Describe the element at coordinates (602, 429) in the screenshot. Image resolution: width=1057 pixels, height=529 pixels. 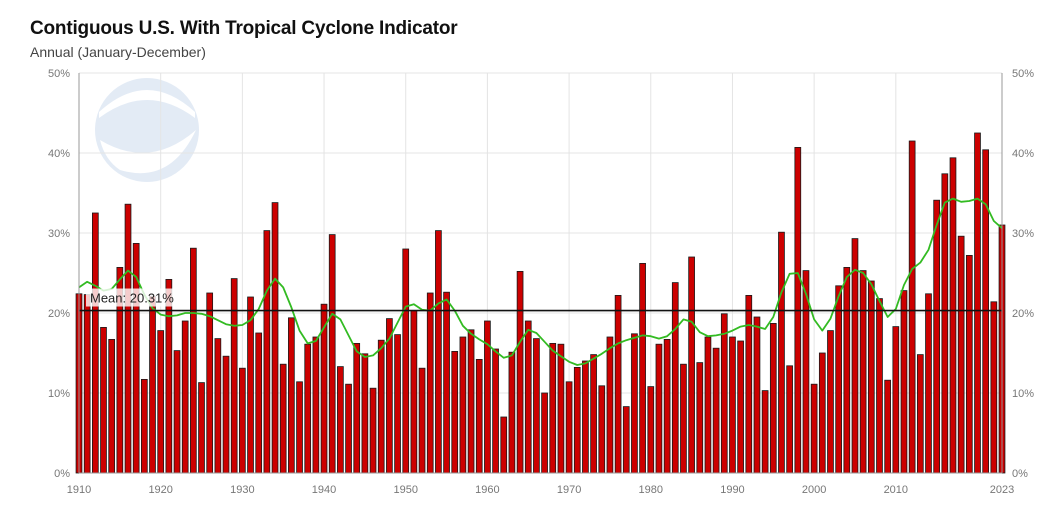
I see `bar-1974` at that location.